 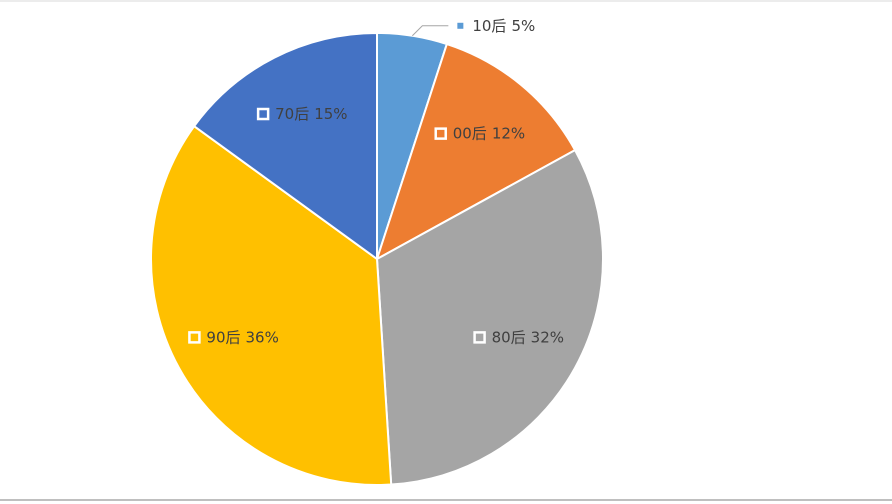 I want to click on category-label: 90后, so click(x=223, y=337).